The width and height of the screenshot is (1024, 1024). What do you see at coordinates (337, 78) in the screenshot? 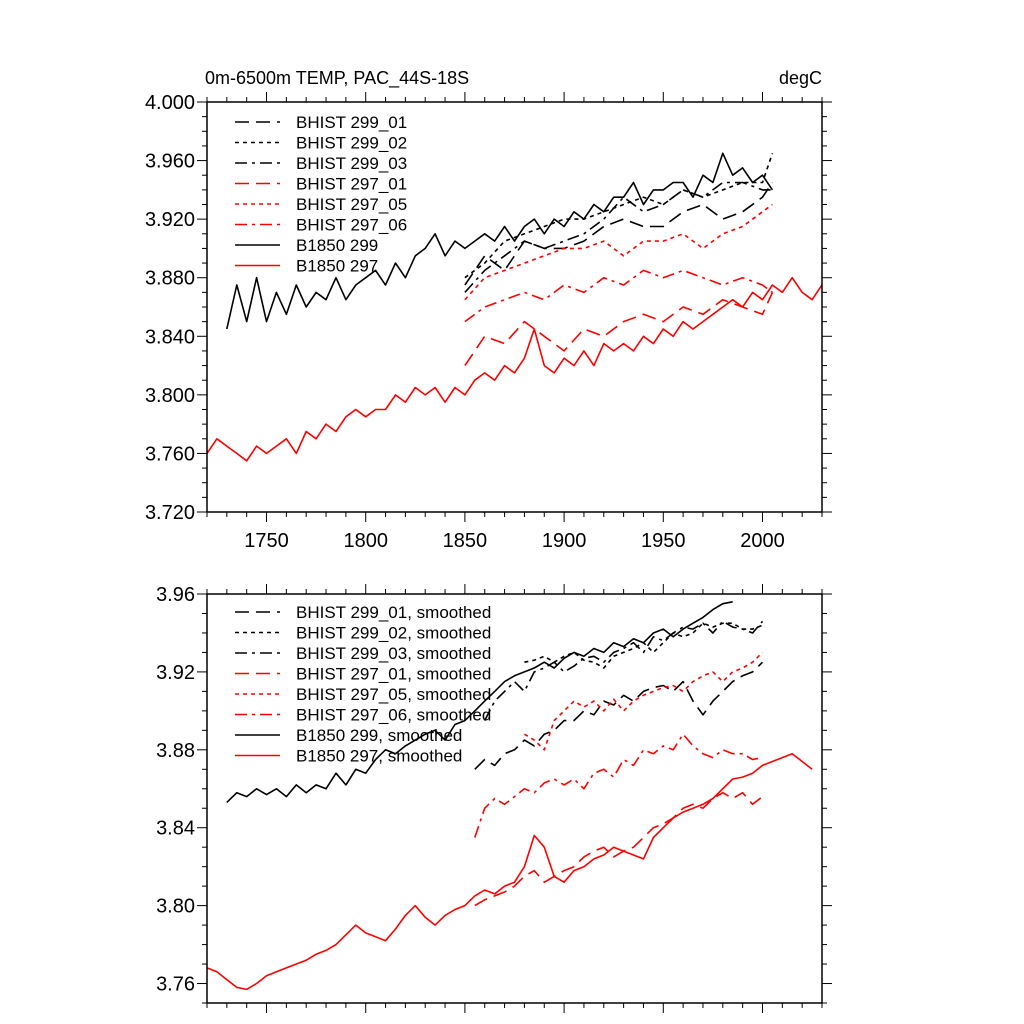
I see `top-chart-title: 0m-6500m TEMP, PAC_44S-18S` at bounding box center [337, 78].